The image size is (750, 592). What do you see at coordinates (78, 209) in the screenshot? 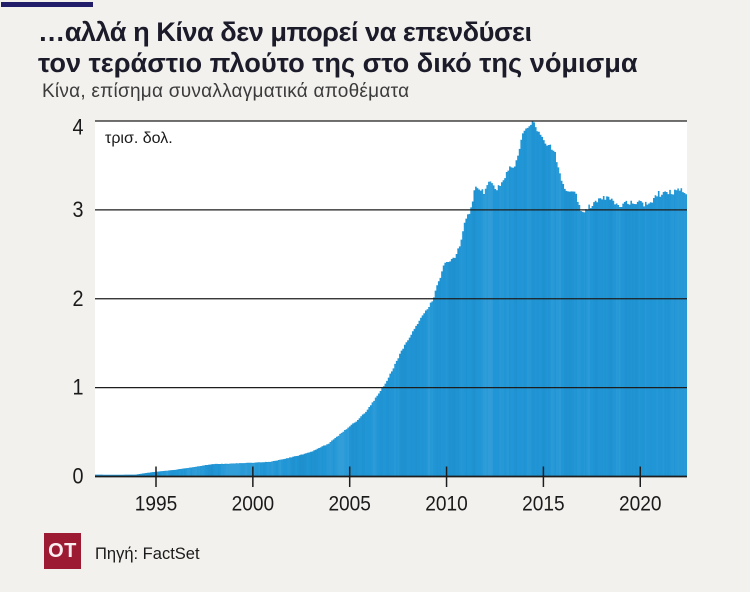
I see `svg-text: 3` at bounding box center [78, 209].